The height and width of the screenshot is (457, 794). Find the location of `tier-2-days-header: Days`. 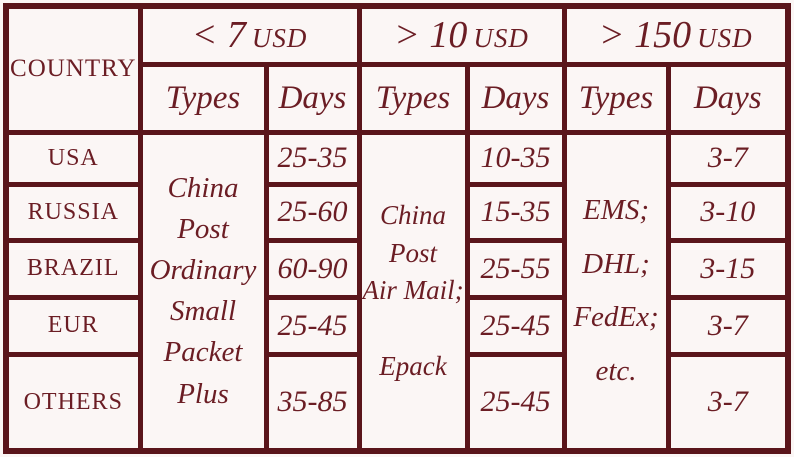

tier-2-days-header: Days is located at coordinates (515, 98).